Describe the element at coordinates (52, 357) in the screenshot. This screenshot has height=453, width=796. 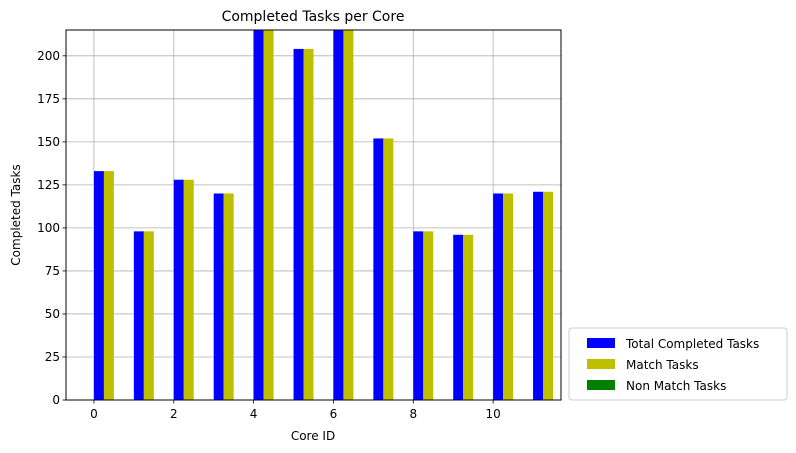
I see `y-tick-label: 25` at that location.